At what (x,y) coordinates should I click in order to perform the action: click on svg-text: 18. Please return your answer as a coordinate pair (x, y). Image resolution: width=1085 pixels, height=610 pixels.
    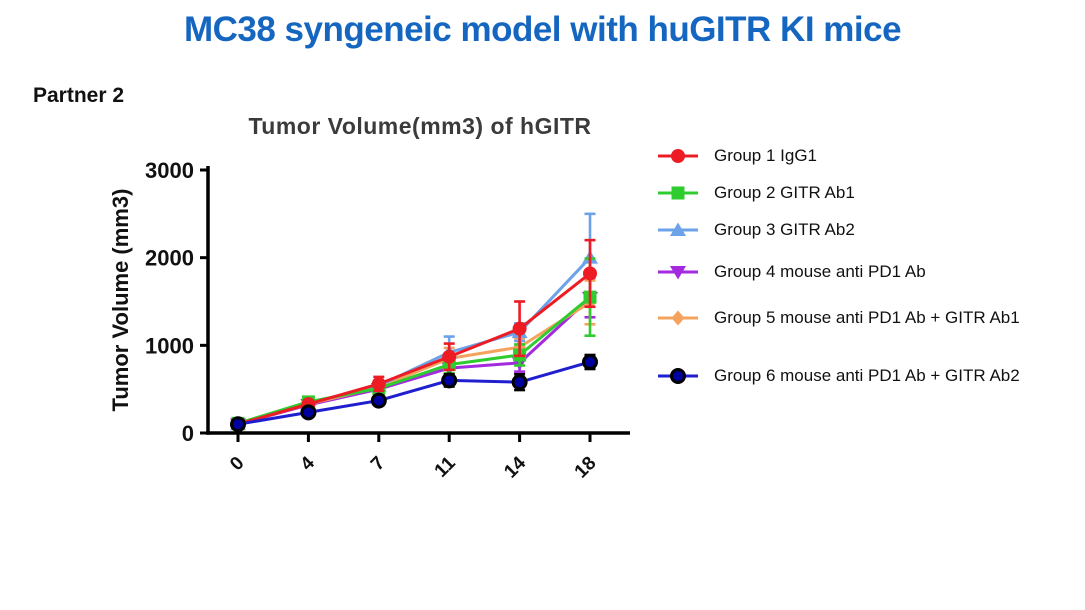
    Looking at the image, I should click on (586, 468).